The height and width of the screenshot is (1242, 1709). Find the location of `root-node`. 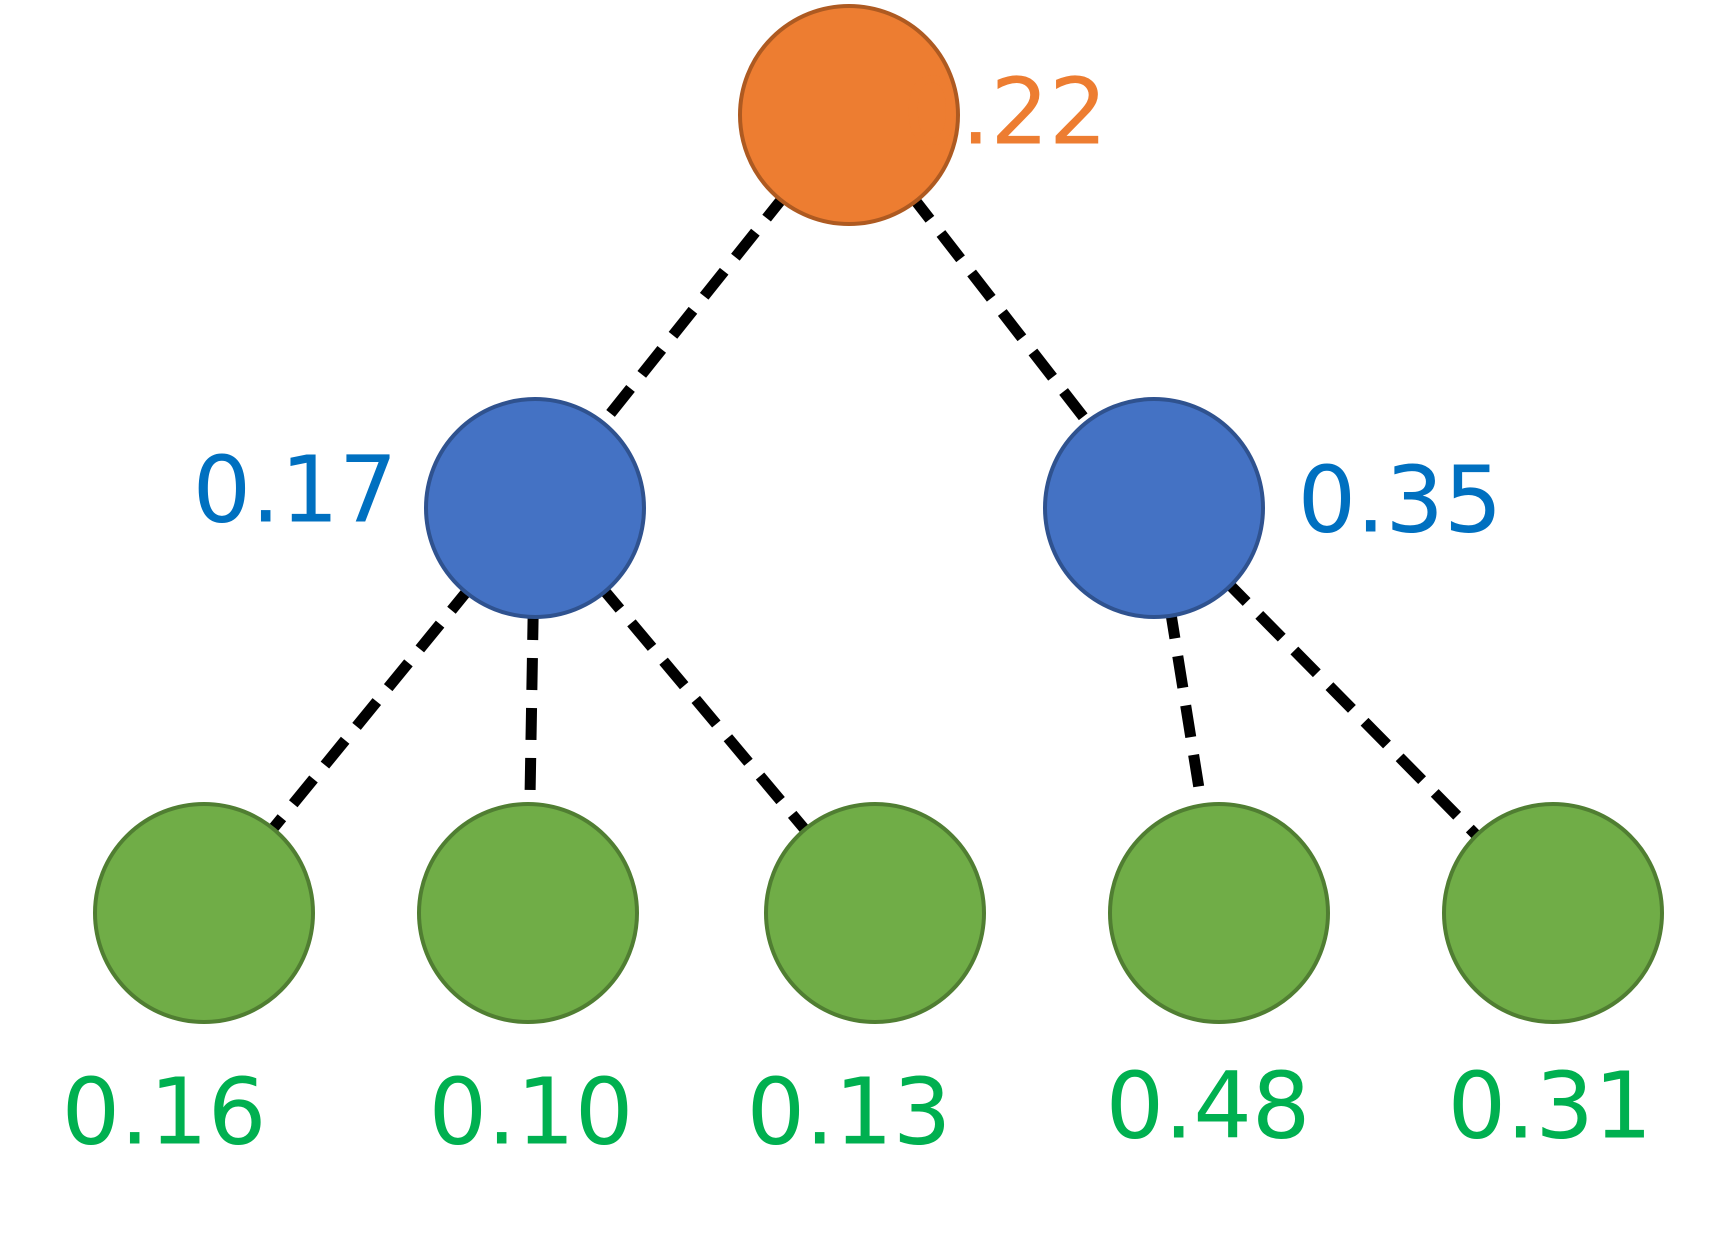

root-node is located at coordinates (849, 115).